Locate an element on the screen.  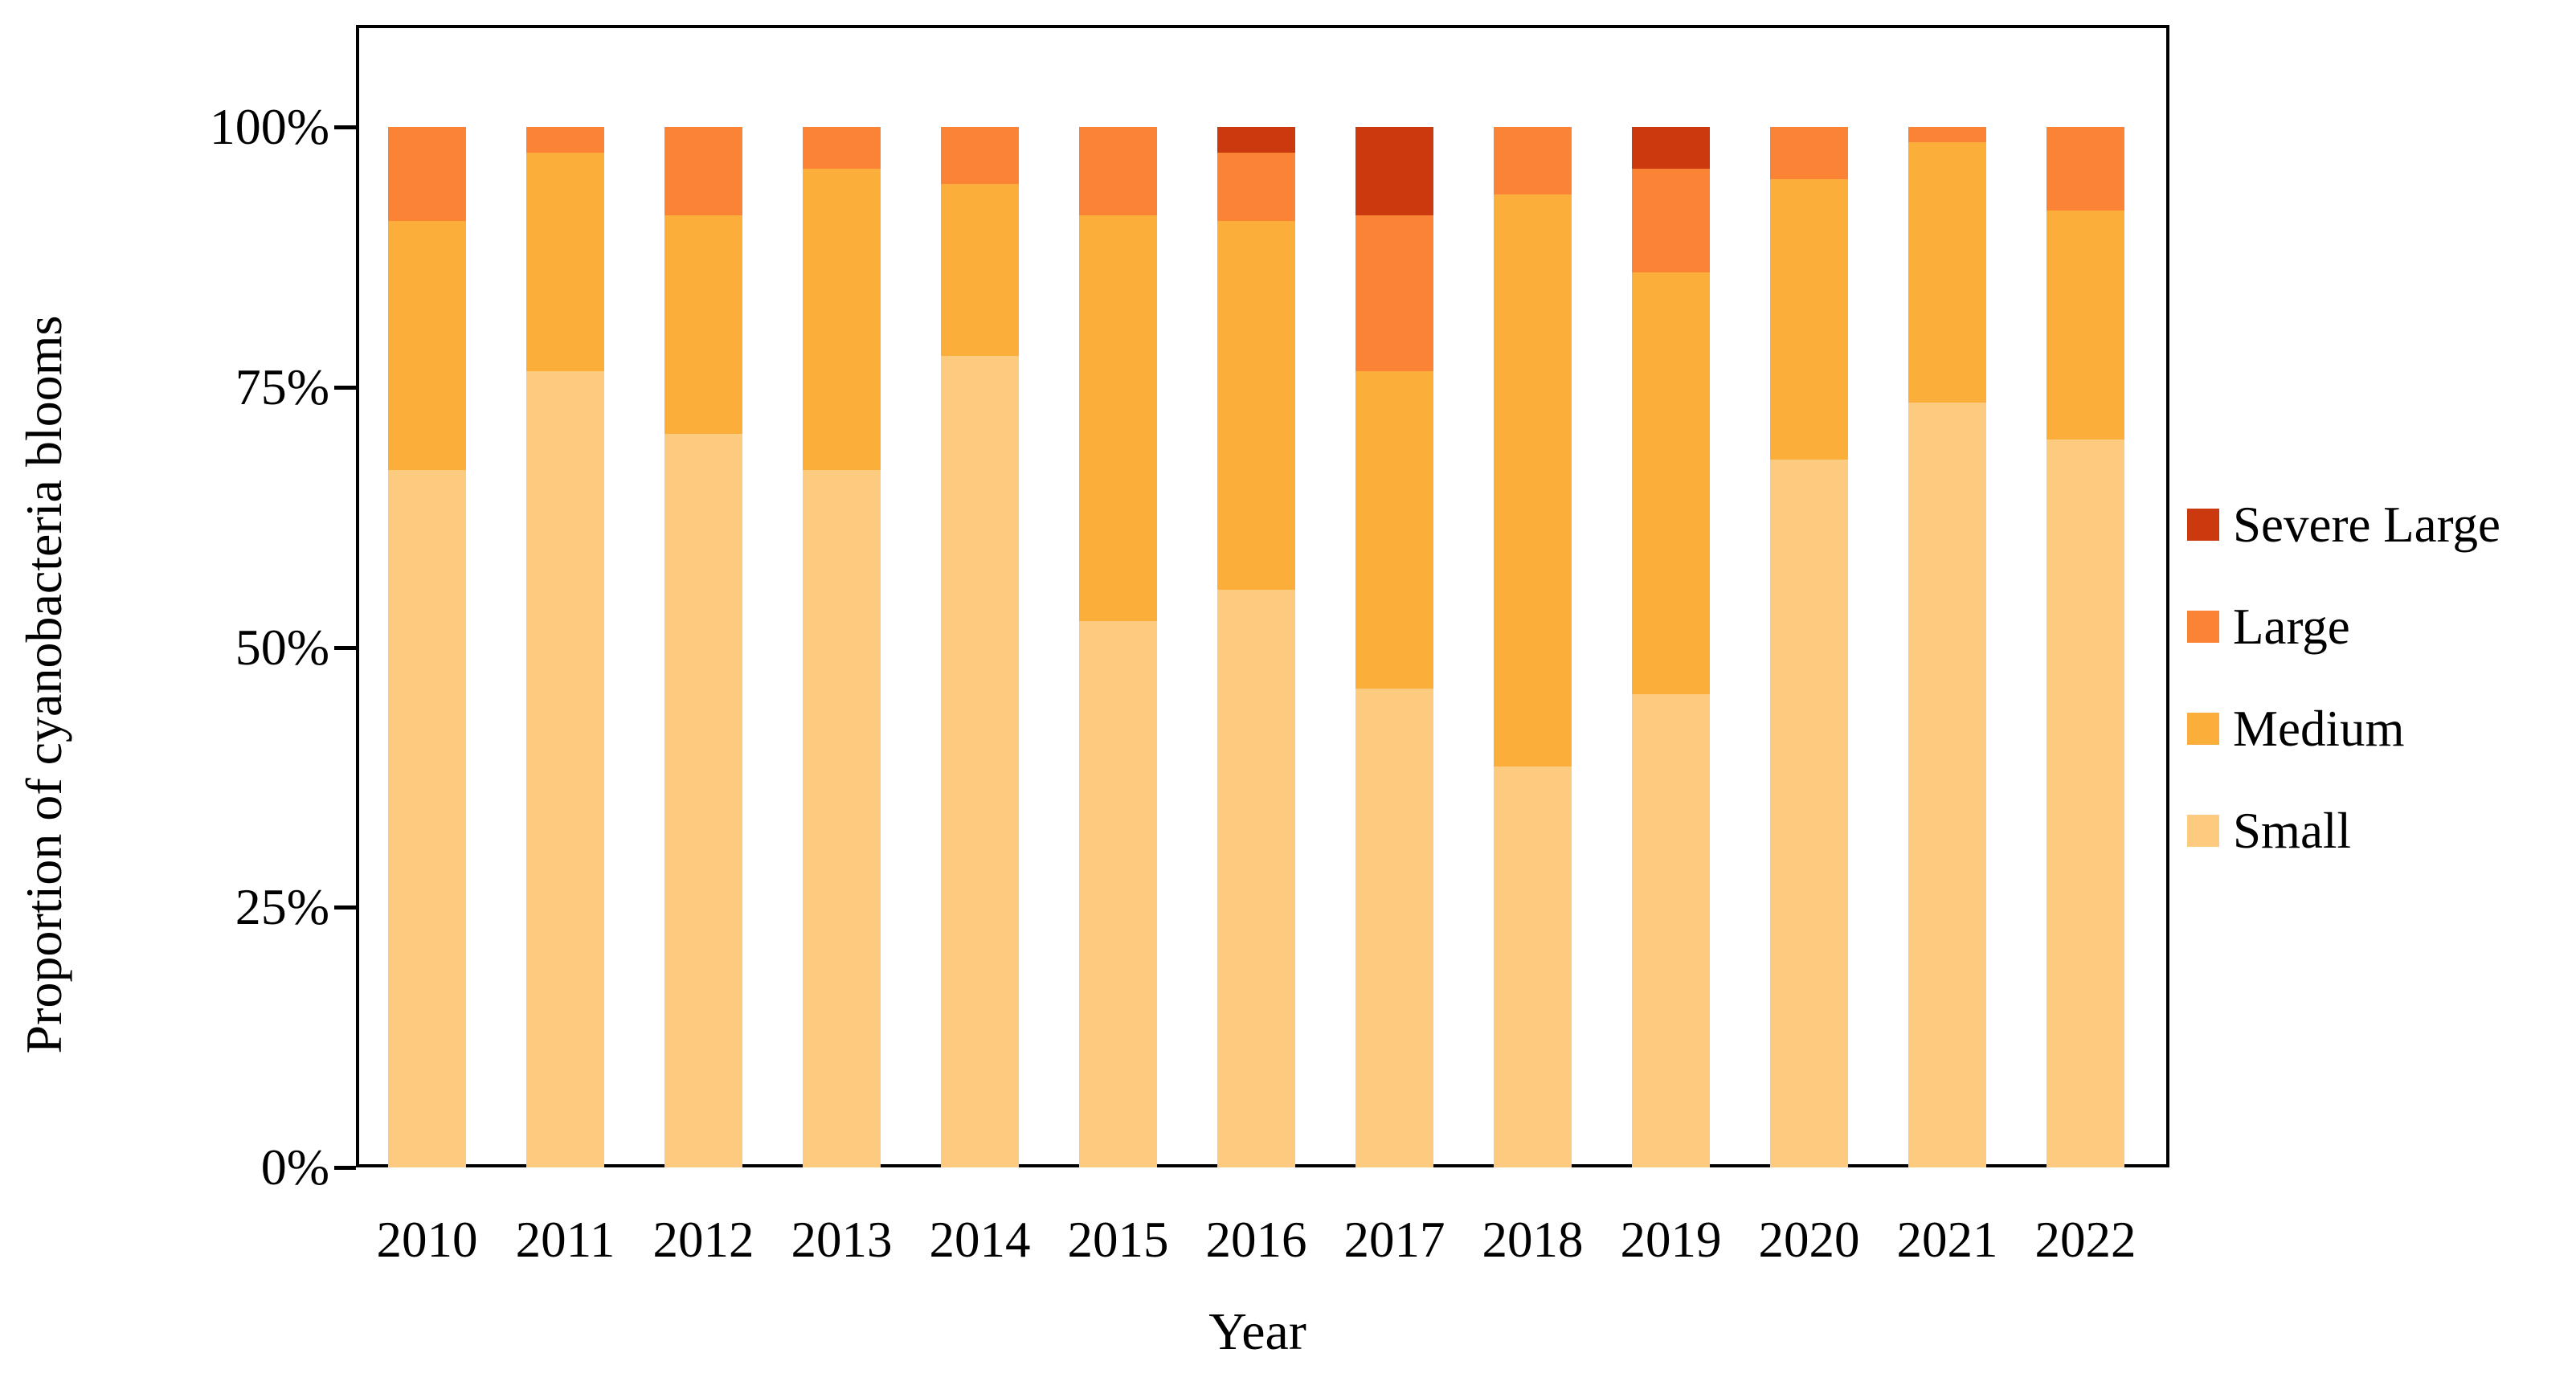
y-tick-mark-75% is located at coordinates (345, 388).